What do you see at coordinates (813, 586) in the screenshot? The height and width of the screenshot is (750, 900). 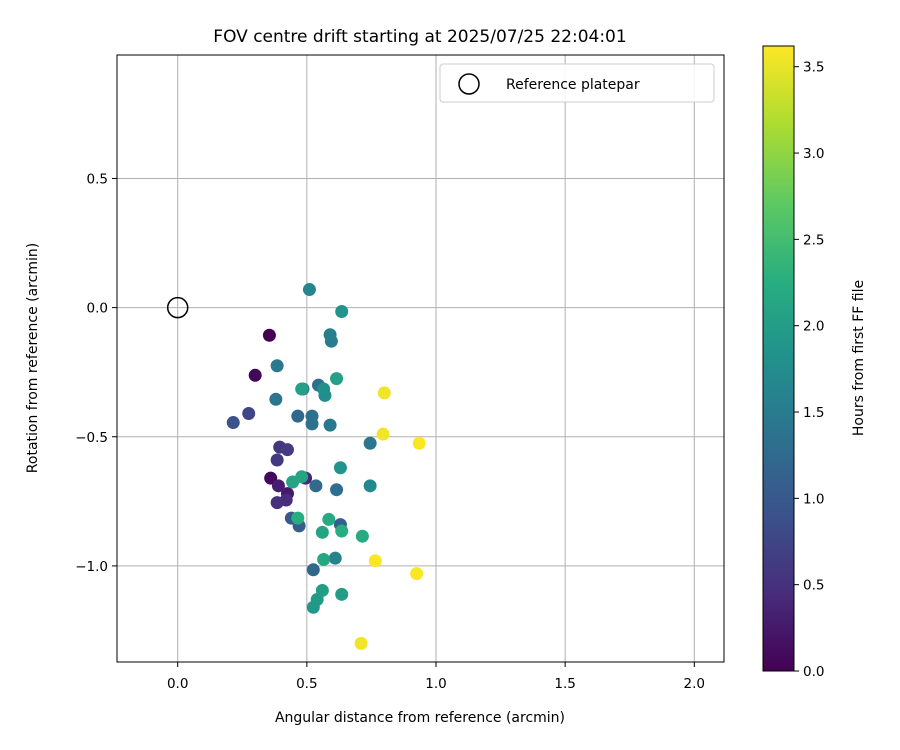 I see `colorbar-tick-label: 0.5` at bounding box center [813, 586].